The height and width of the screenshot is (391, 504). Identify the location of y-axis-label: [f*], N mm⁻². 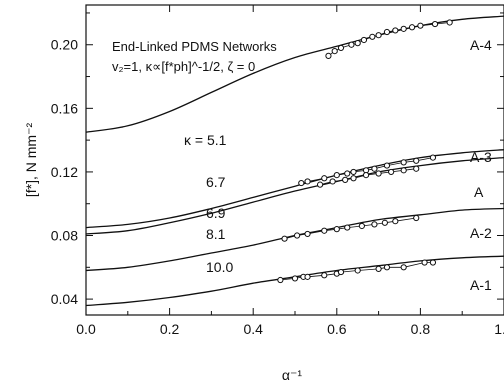
(31, 160).